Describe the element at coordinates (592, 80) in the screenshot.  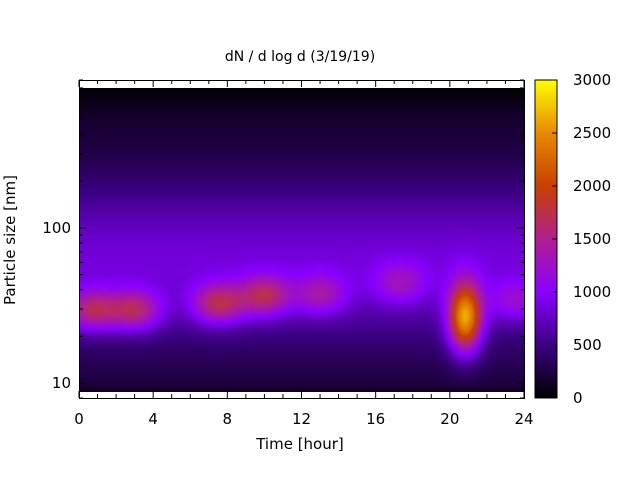
I see `colorbar-tick-label: 3000` at that location.